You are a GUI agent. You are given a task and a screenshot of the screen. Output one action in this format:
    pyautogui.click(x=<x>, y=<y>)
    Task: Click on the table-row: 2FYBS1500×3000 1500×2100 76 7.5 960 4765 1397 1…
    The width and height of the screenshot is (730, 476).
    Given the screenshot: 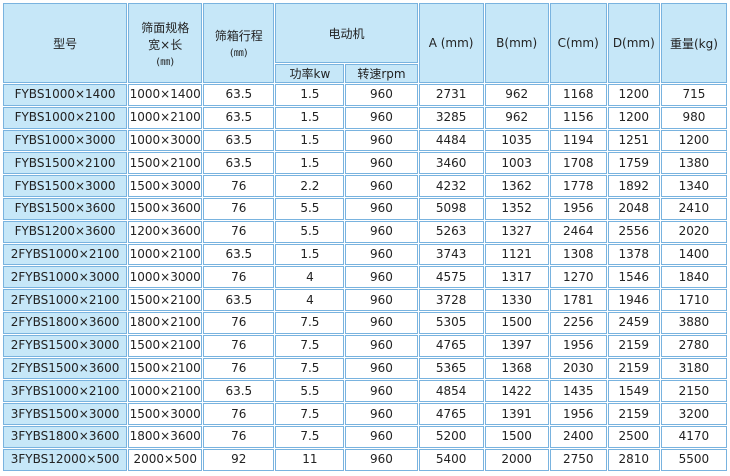 What is the action you would take?
    pyautogui.click(x=365, y=345)
    